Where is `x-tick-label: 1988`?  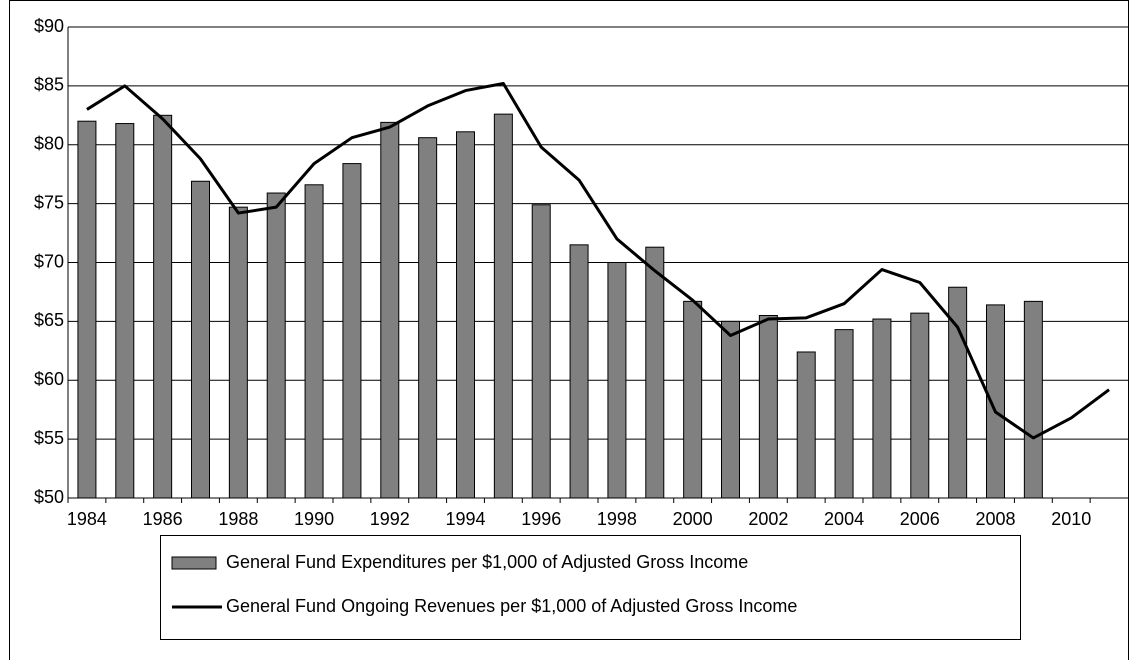
x-tick-label: 1988 is located at coordinates (238, 519).